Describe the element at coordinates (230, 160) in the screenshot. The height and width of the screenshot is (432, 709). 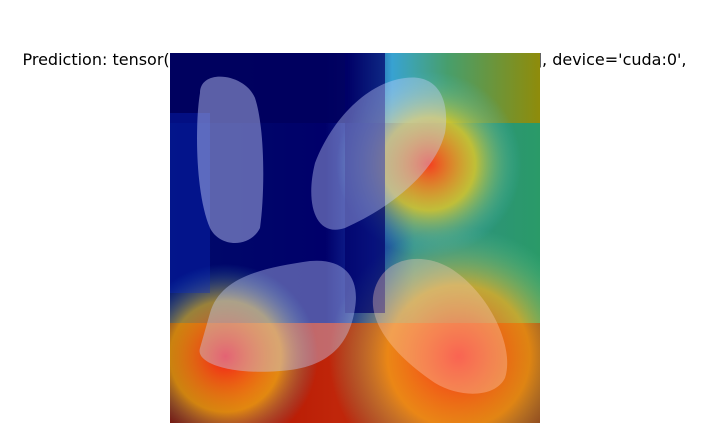
I see `object-blob-top-left` at that location.